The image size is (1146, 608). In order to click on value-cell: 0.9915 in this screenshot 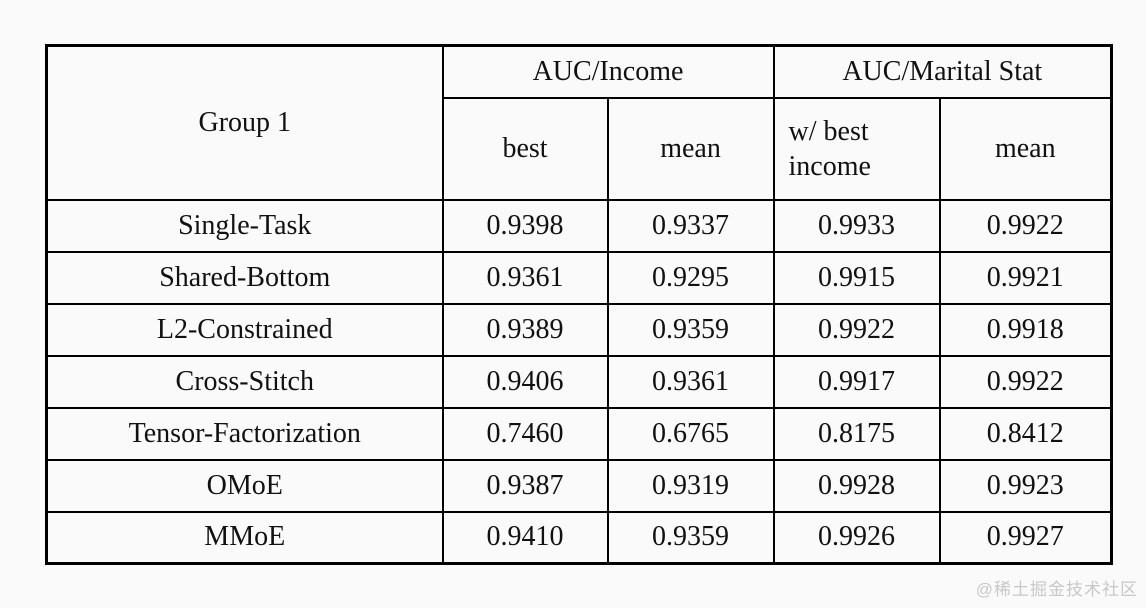, I will do `click(856, 277)`.